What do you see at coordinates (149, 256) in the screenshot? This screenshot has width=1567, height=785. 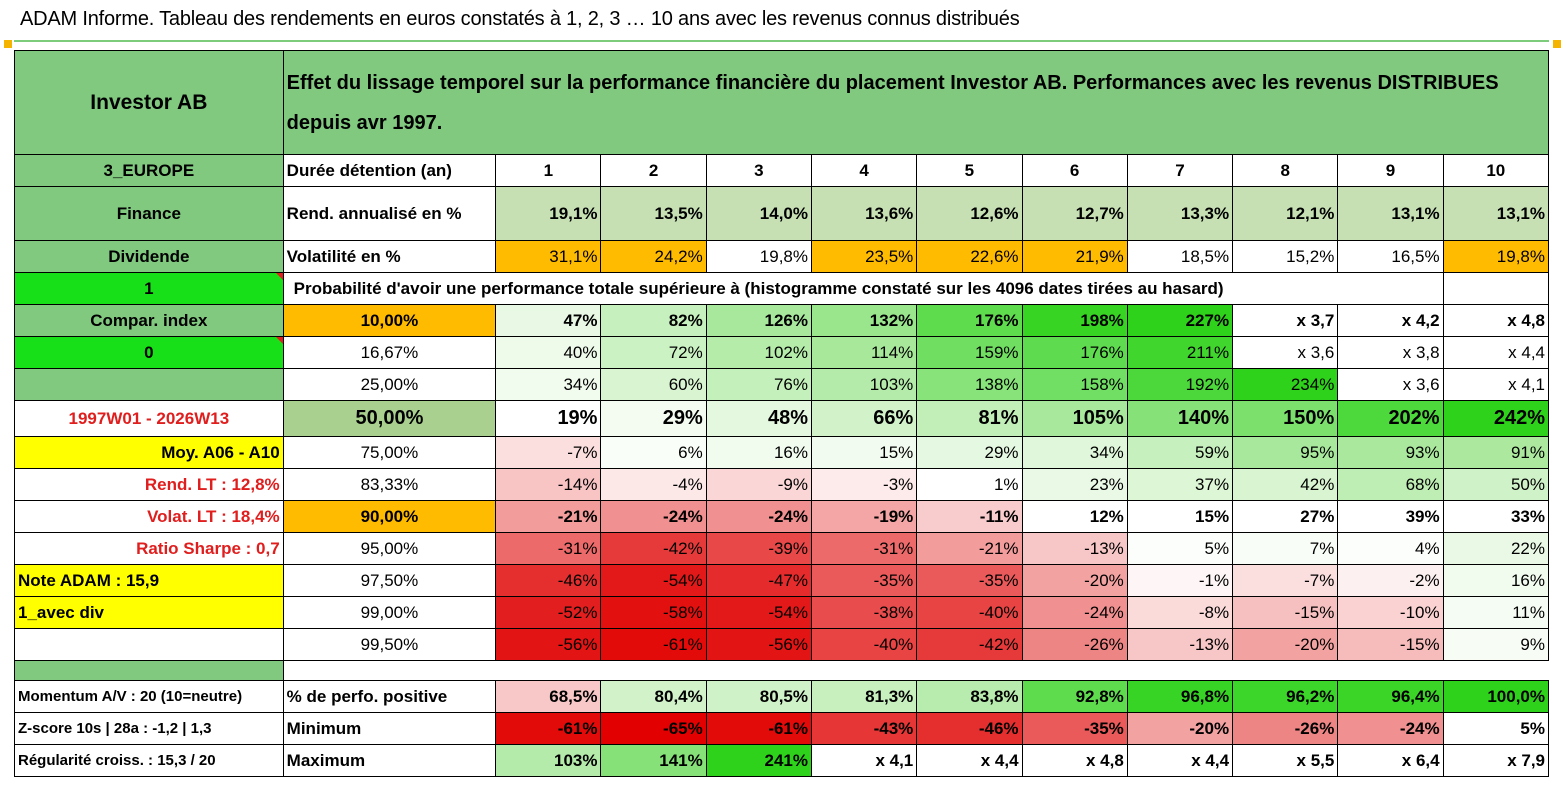 I see `distribution-label: Dividende` at bounding box center [149, 256].